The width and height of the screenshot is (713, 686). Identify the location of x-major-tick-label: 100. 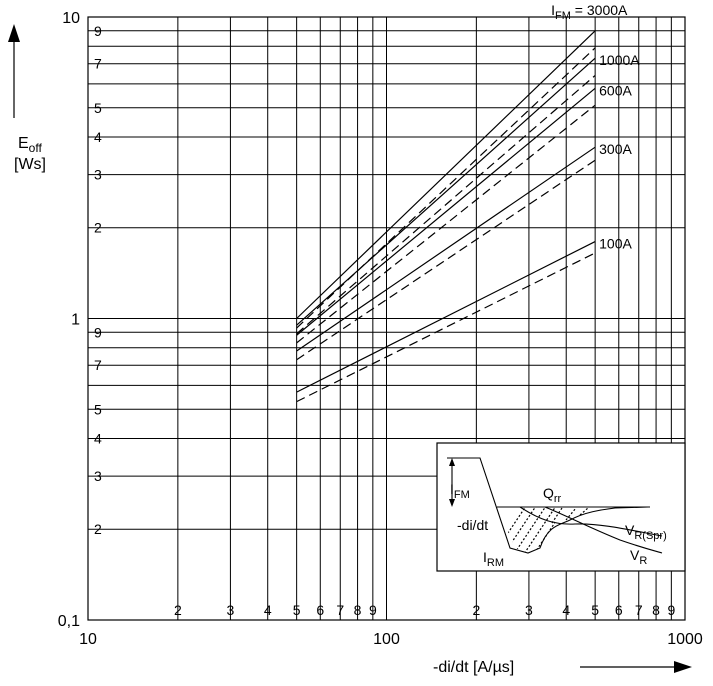
(386, 639).